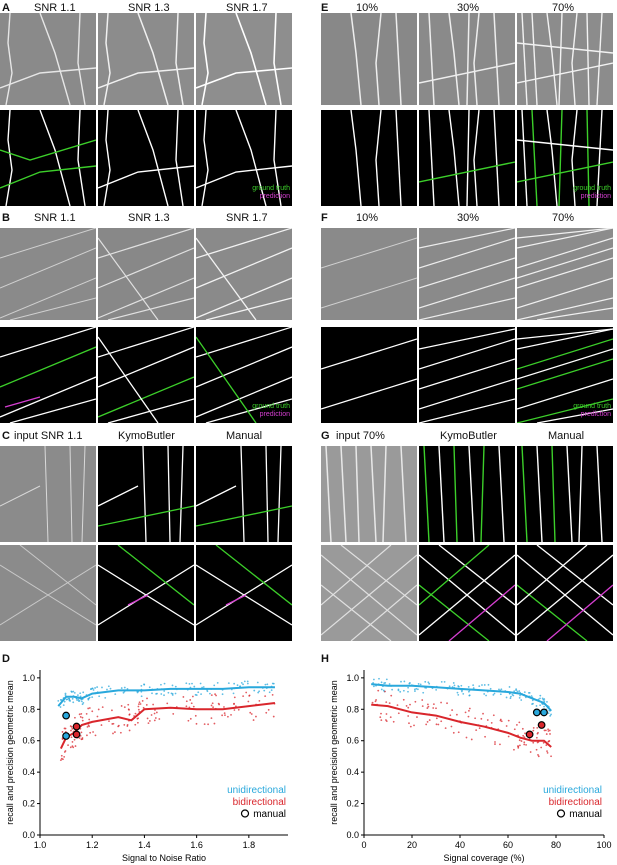 The width and height of the screenshot is (617, 865). What do you see at coordinates (245, 411) in the screenshot?
I see `overlay-legend-b: ground truth prediction` at bounding box center [245, 411].